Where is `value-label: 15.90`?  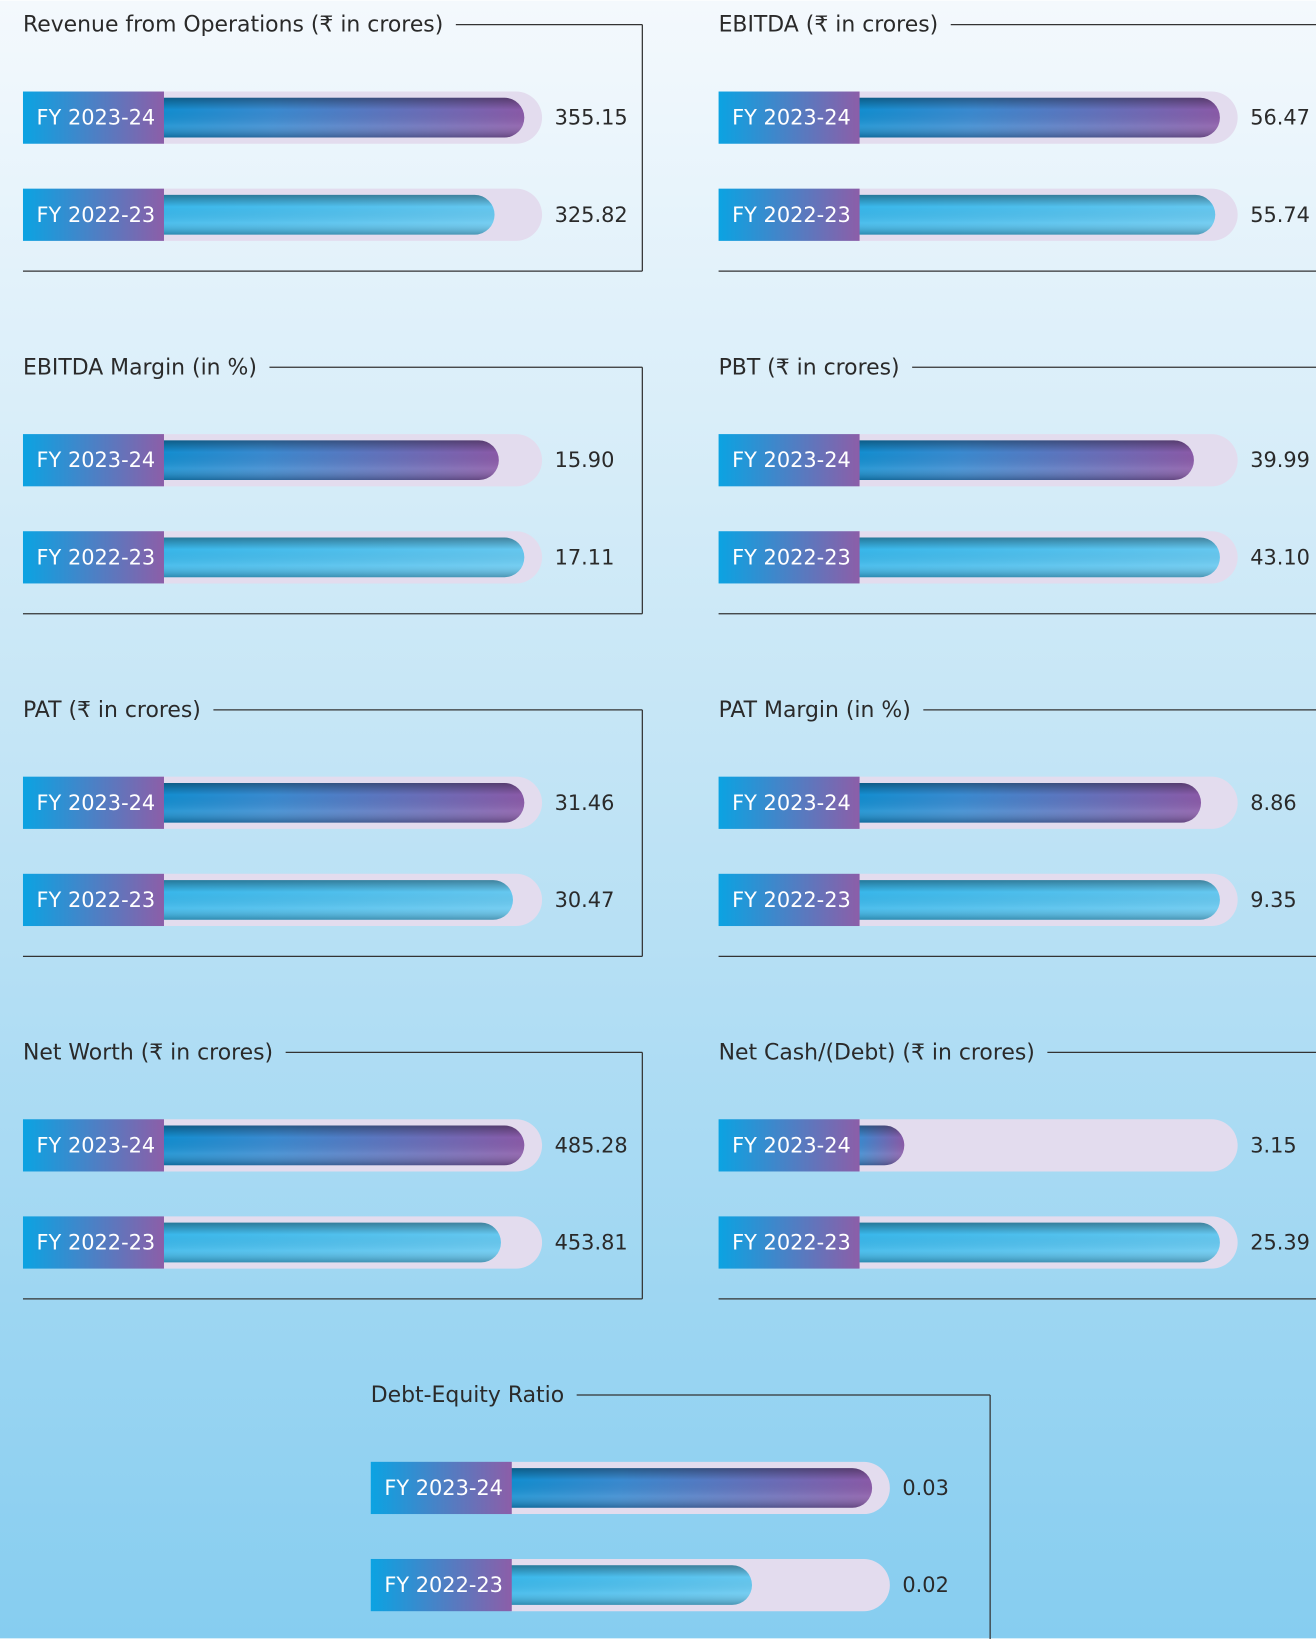 value-label: 15.90 is located at coordinates (585, 460).